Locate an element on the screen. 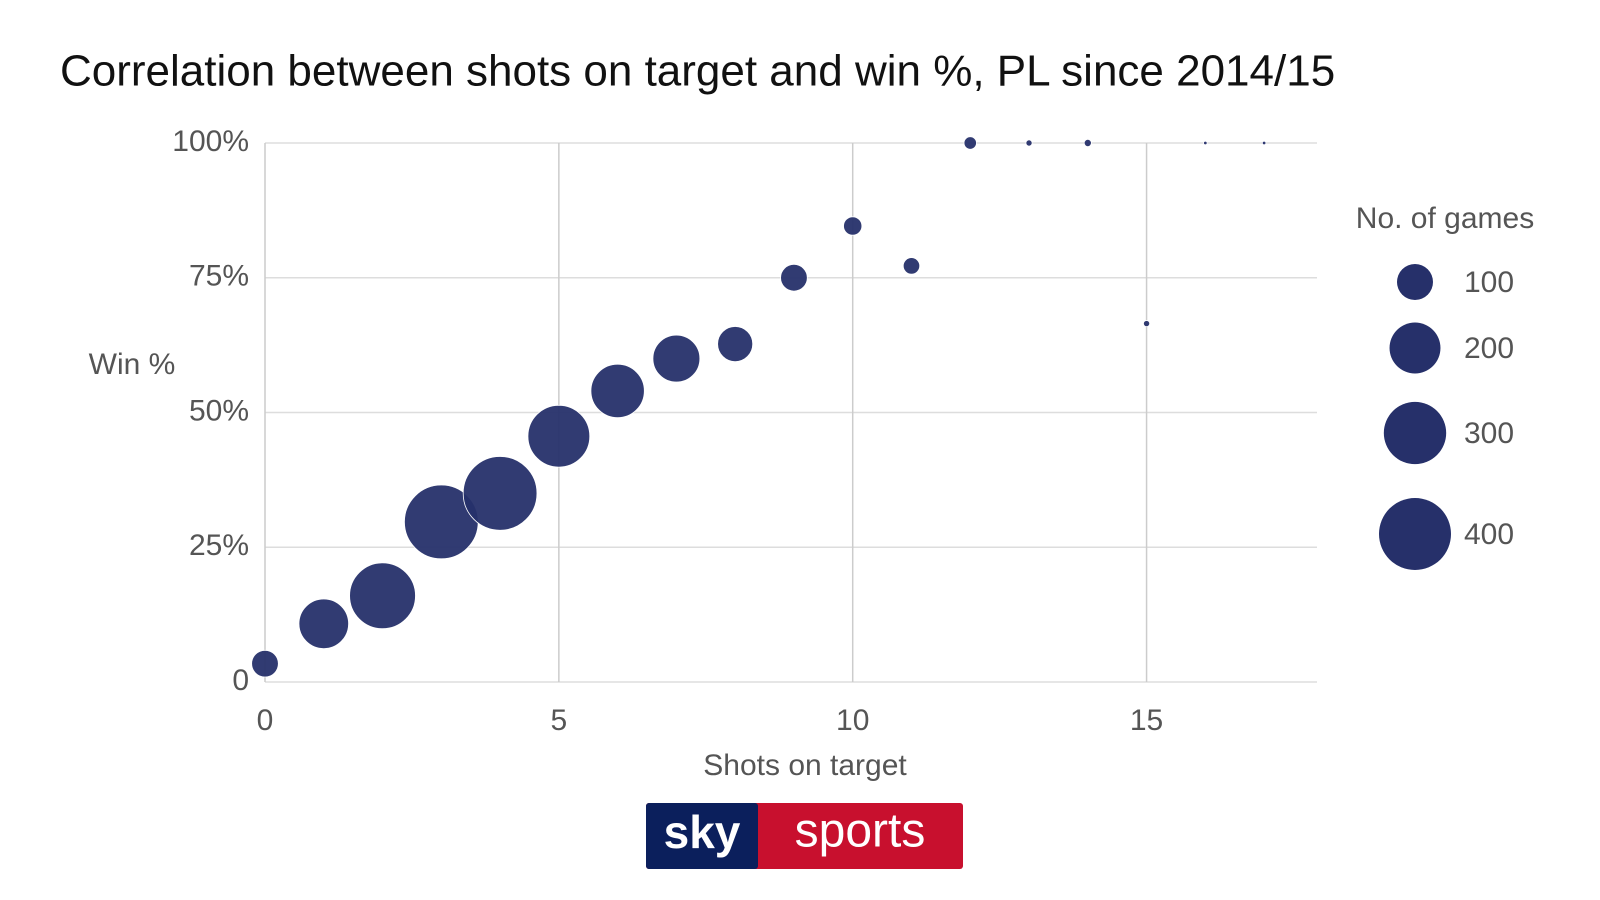 Image resolution: width=1600 pixels, height=900 pixels. y-tick-label: 75% is located at coordinates (219, 276).